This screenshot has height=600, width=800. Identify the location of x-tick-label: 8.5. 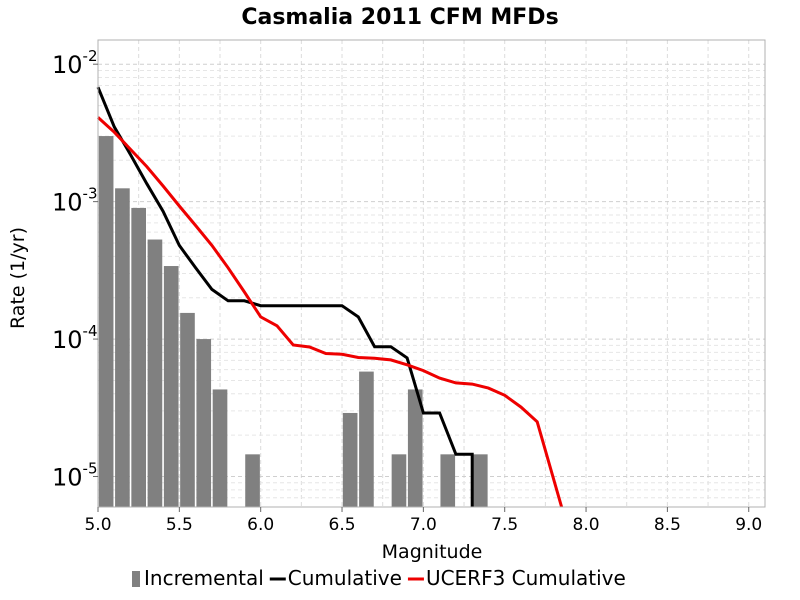
(667, 525).